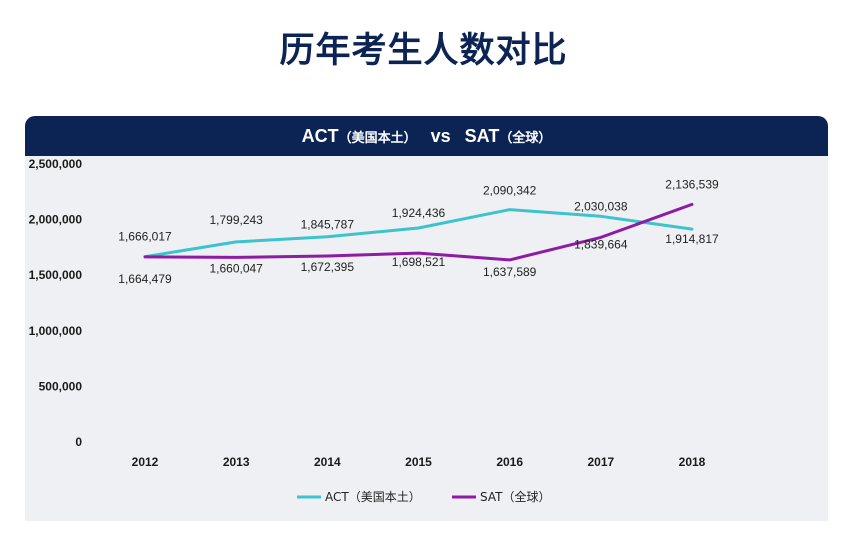 Image resolution: width=847 pixels, height=536 pixels. I want to click on data-label: 2,136,539, so click(692, 184).